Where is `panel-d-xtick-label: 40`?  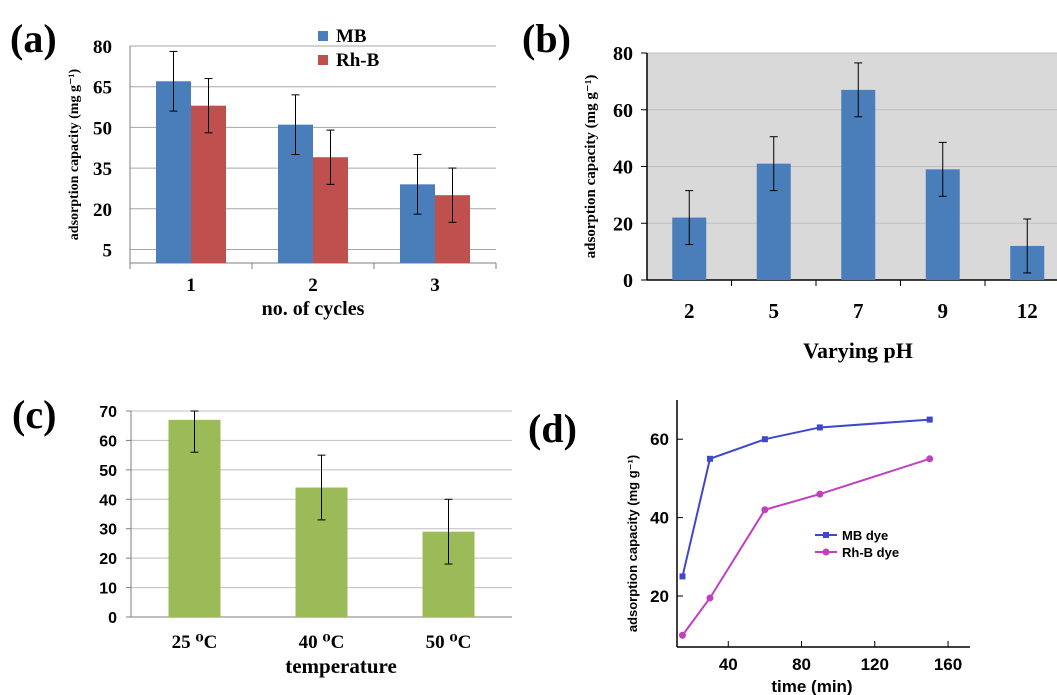
panel-d-xtick-label: 40 is located at coordinates (728, 664).